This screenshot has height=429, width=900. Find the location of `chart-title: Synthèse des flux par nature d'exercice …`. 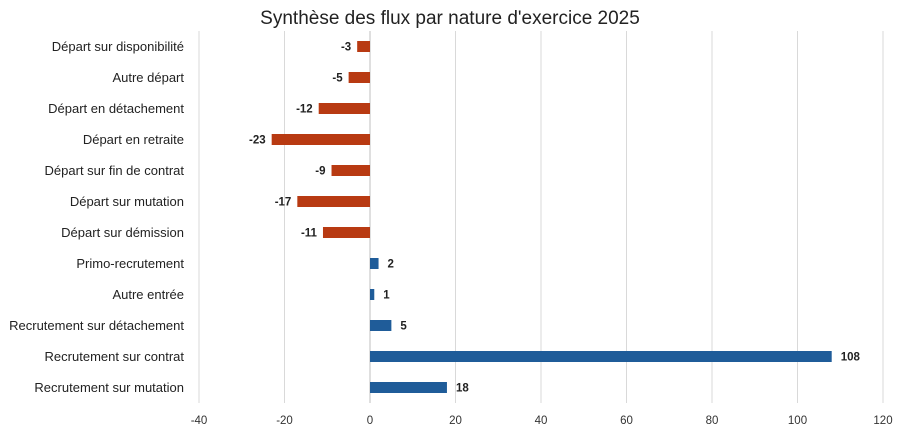

chart-title: Synthèse des flux par nature d'exercice … is located at coordinates (450, 18).